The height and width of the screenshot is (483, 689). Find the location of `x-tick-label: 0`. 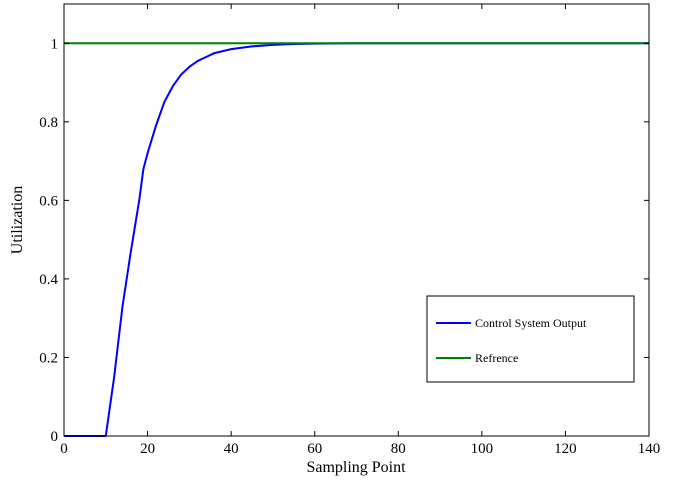

x-tick-label: 0 is located at coordinates (64, 449).